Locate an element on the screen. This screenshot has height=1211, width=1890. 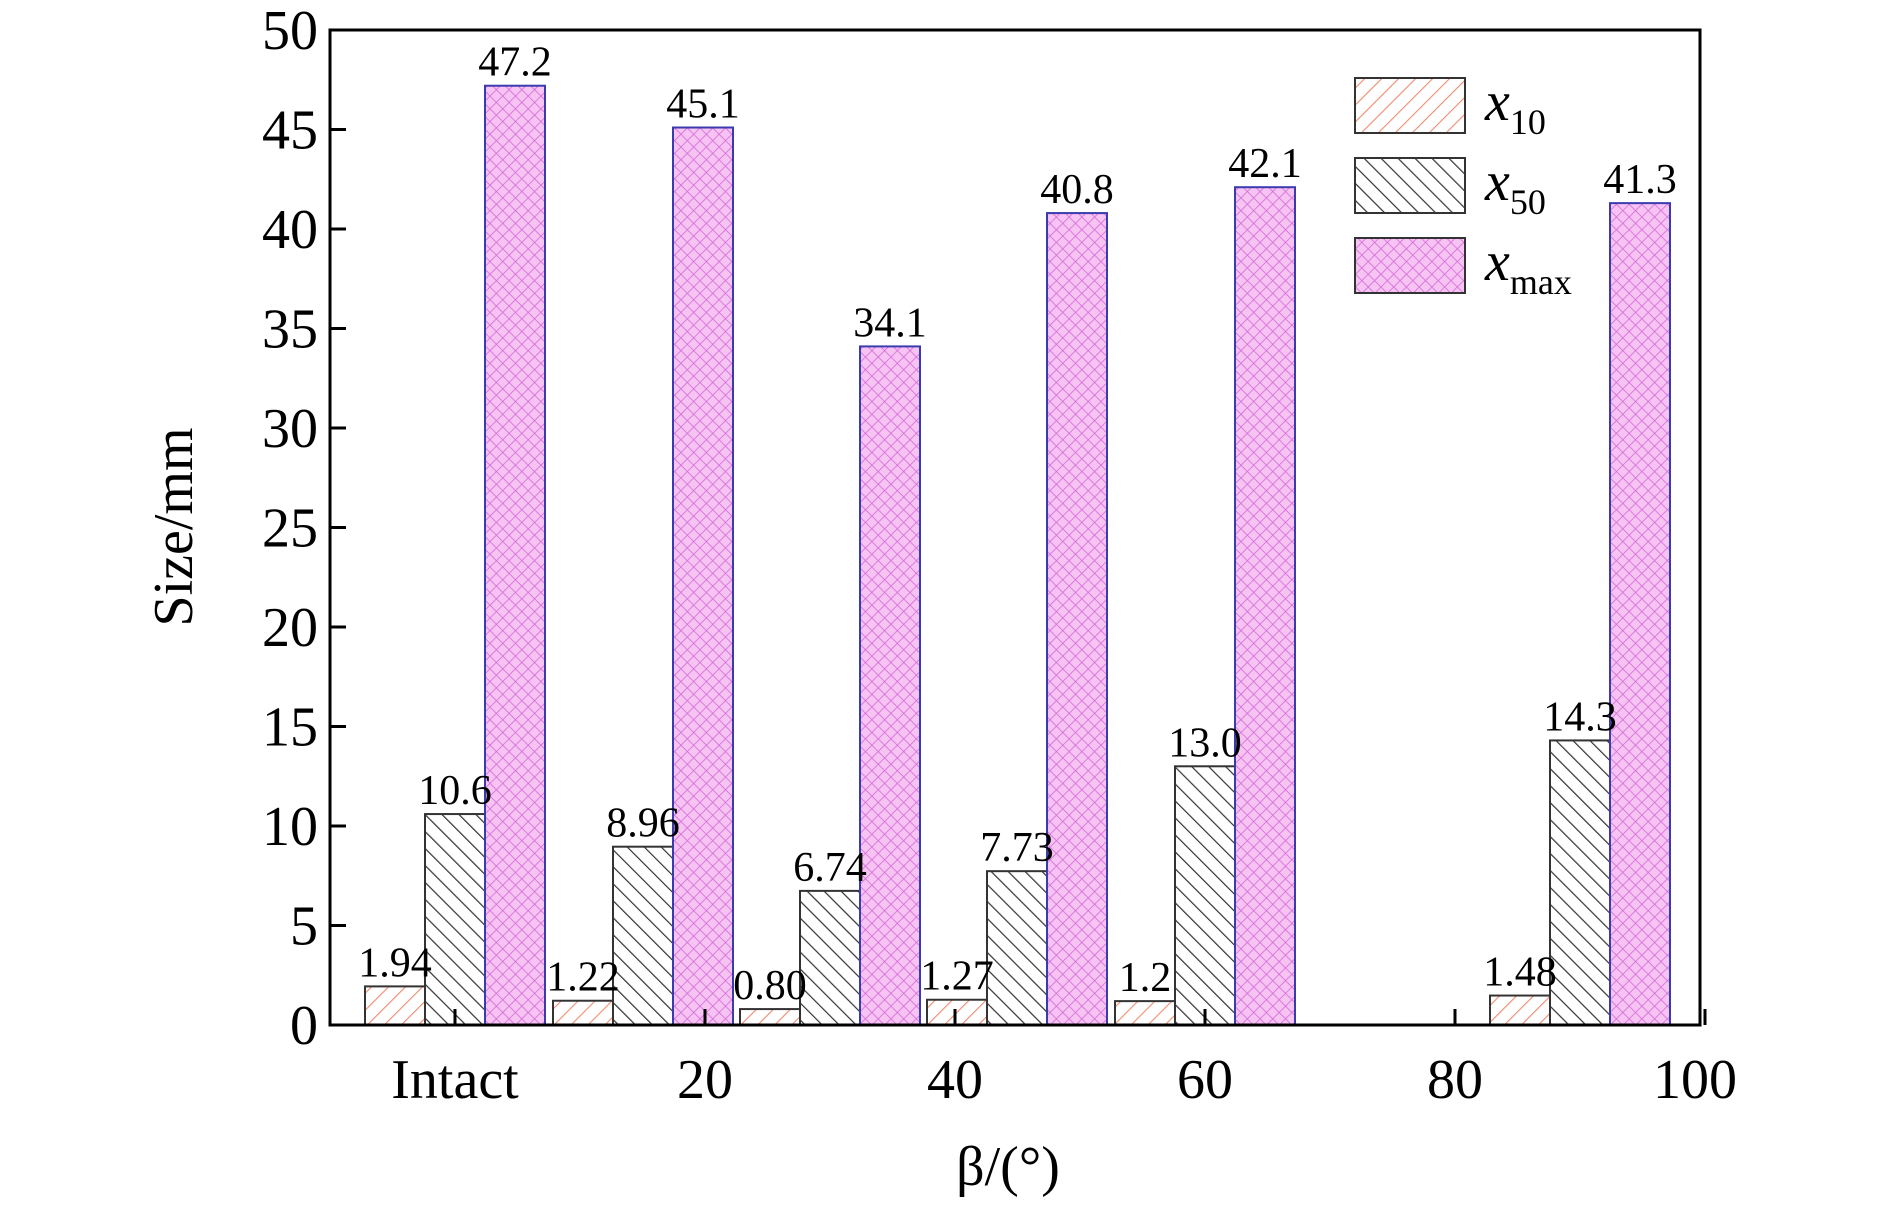
legend: x10 x50 xmax is located at coordinates (1463, 186).